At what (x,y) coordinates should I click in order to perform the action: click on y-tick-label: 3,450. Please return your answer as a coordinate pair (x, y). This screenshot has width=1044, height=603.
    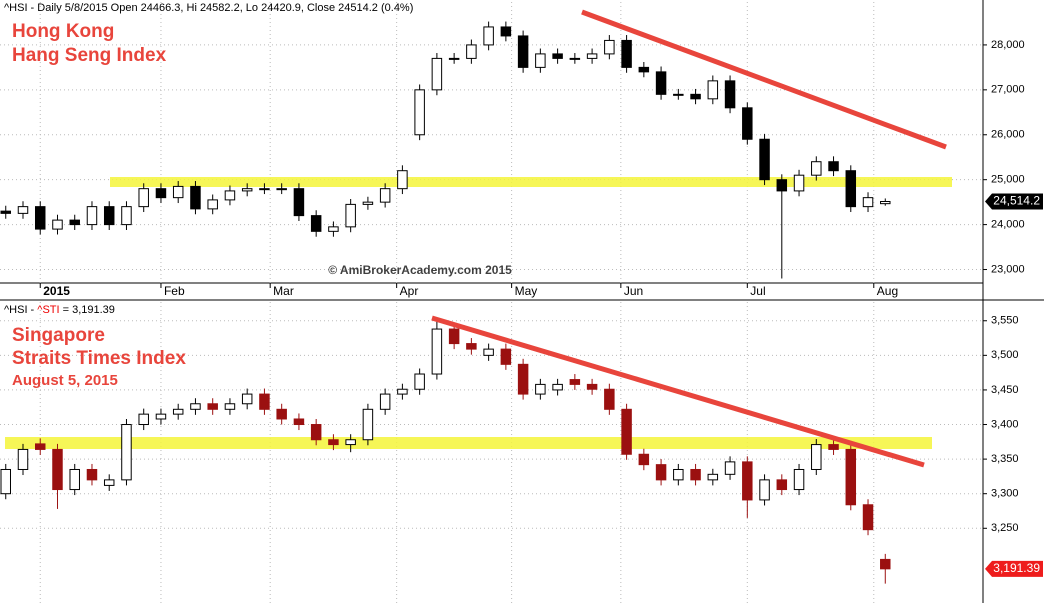
    Looking at the image, I should click on (1005, 390).